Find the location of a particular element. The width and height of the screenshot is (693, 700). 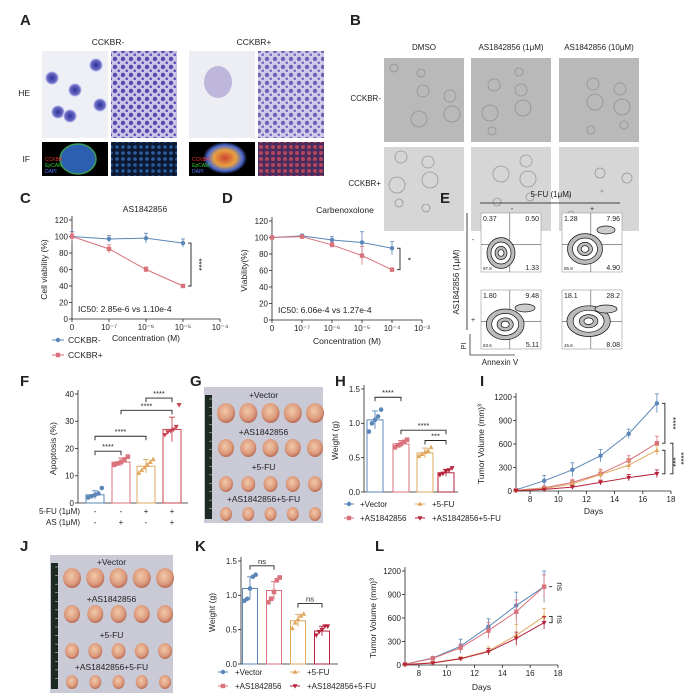

x-tick-label: 10⁻⁵ is located at coordinates (362, 328).